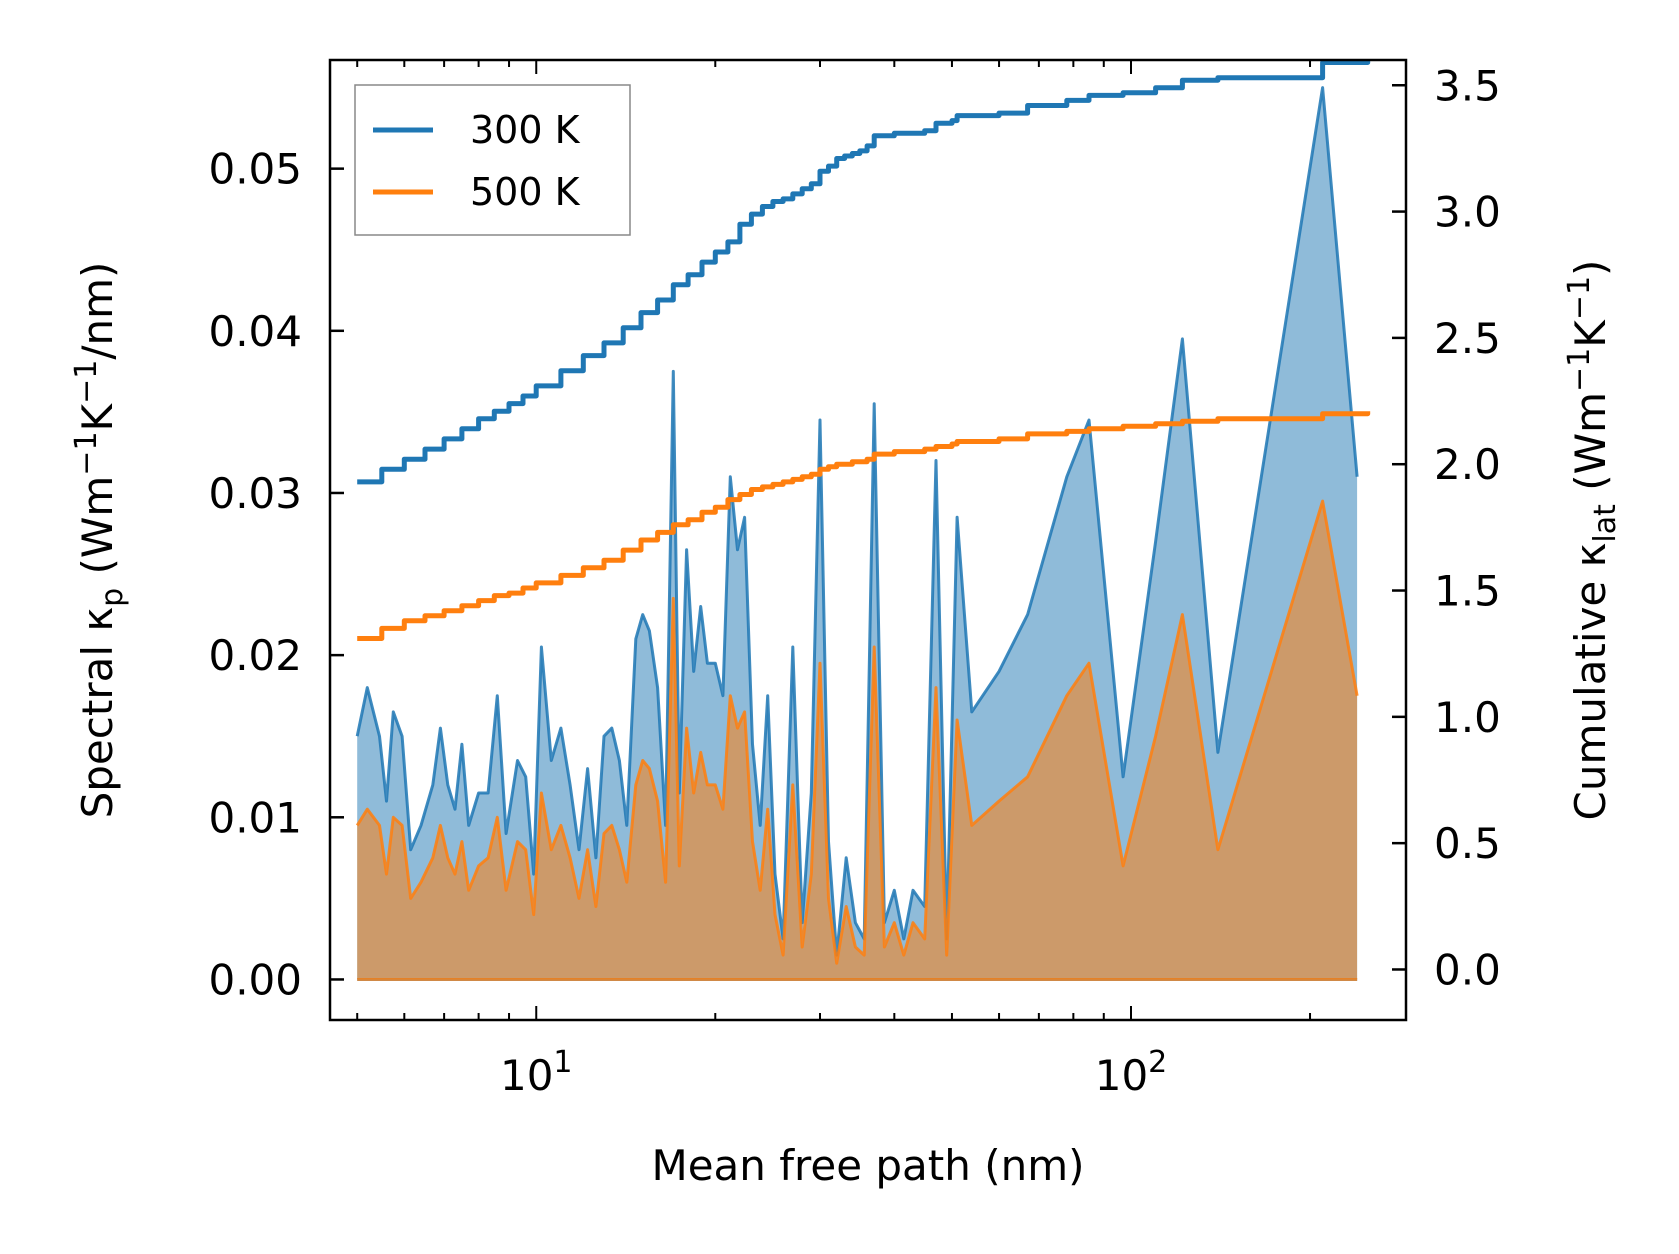 This screenshot has height=1254, width=1679. Describe the element at coordinates (97, 416) in the screenshot. I see `y-label-unit-k: K` at that location.